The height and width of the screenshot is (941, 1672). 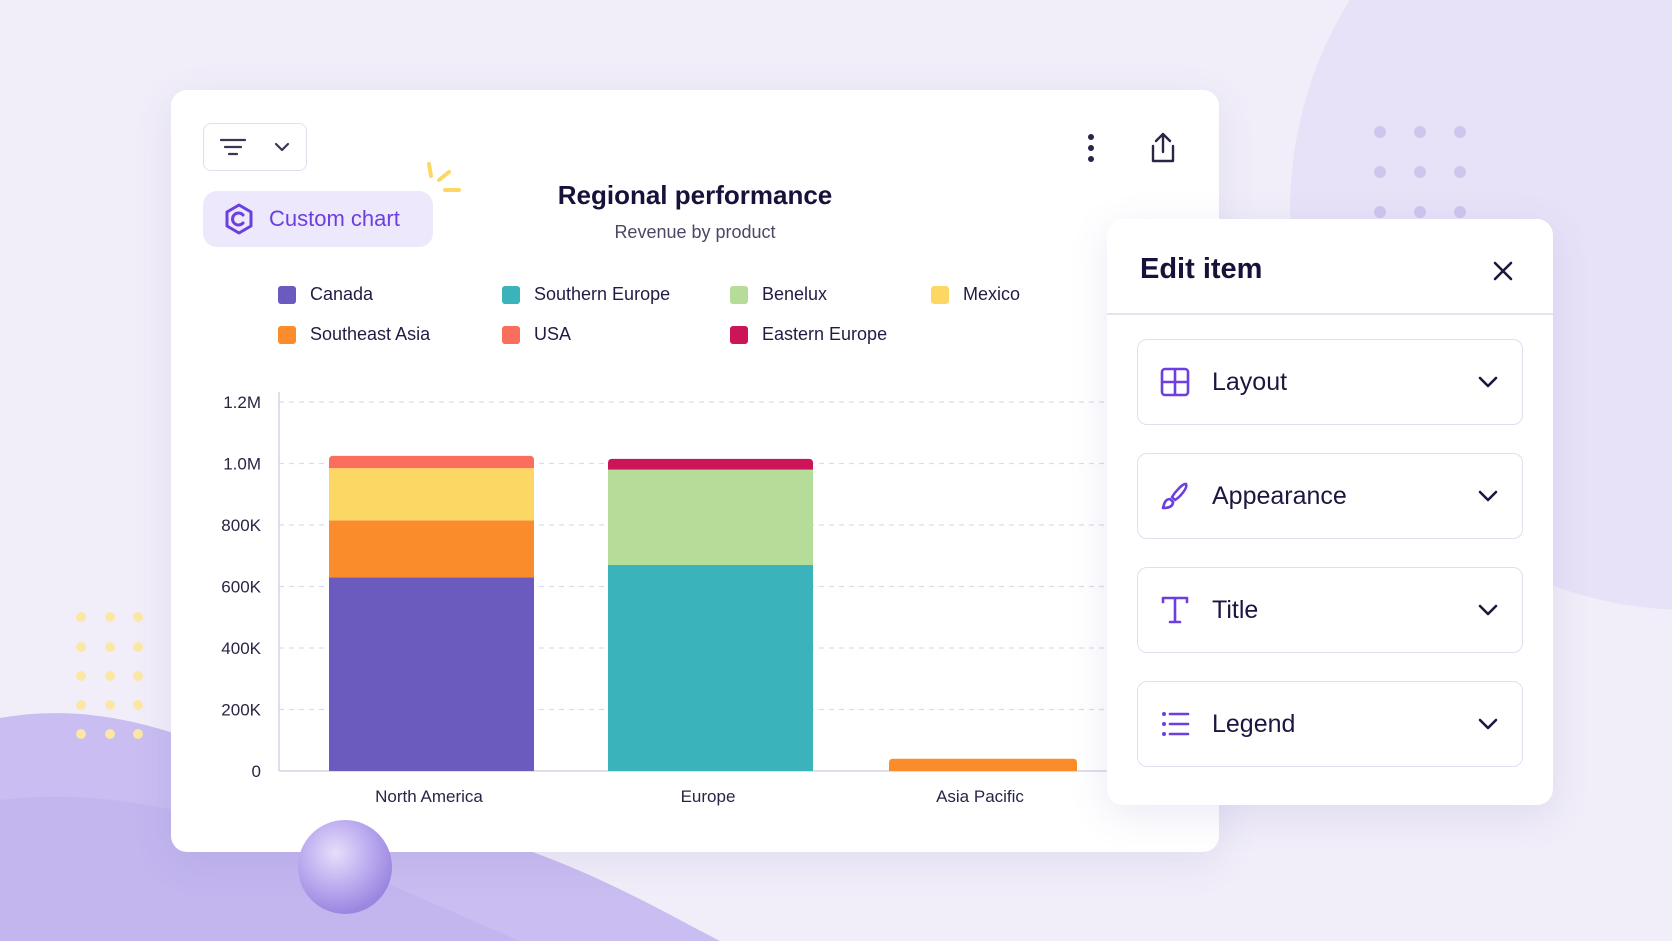 What do you see at coordinates (992, 294) in the screenshot?
I see `legend-label: Mexico` at bounding box center [992, 294].